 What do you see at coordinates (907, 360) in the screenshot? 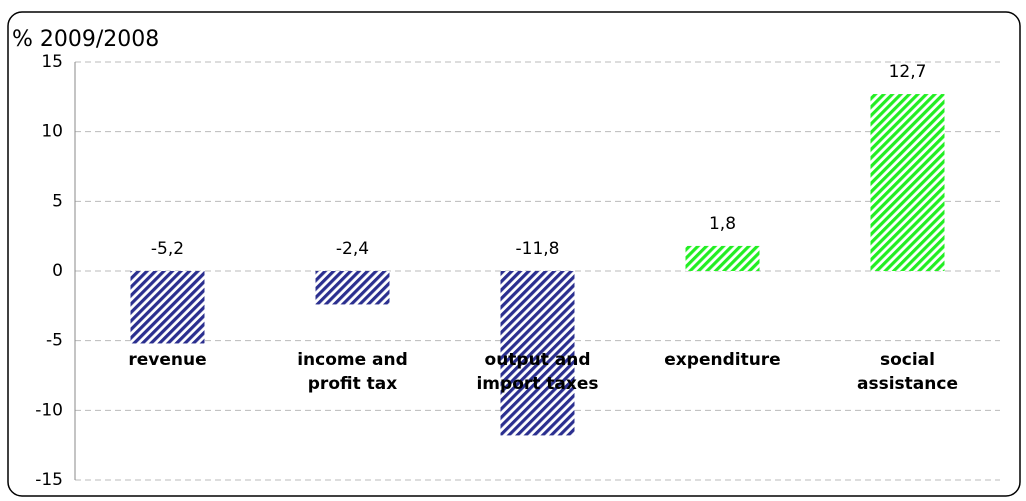
I see `x-tick-label: social` at bounding box center [907, 360].